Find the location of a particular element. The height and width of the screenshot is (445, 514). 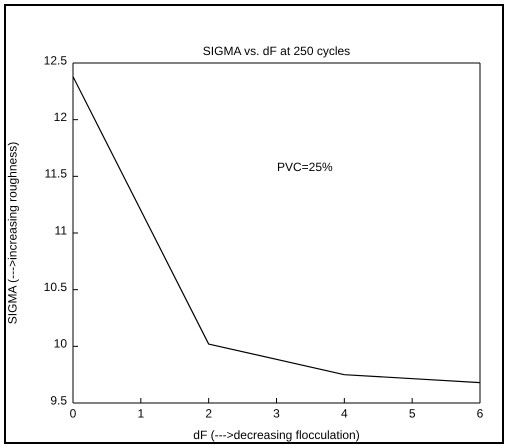

x-tick-label: 1 is located at coordinates (140, 413).